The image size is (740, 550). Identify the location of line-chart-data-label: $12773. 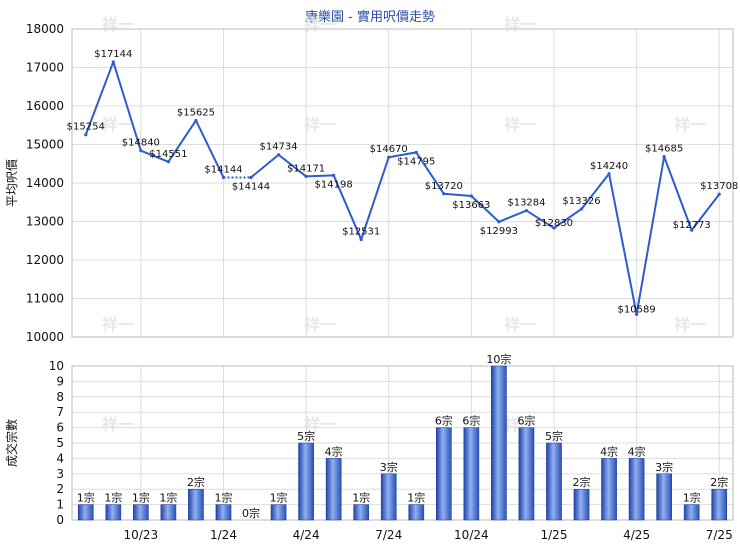
(692, 225).